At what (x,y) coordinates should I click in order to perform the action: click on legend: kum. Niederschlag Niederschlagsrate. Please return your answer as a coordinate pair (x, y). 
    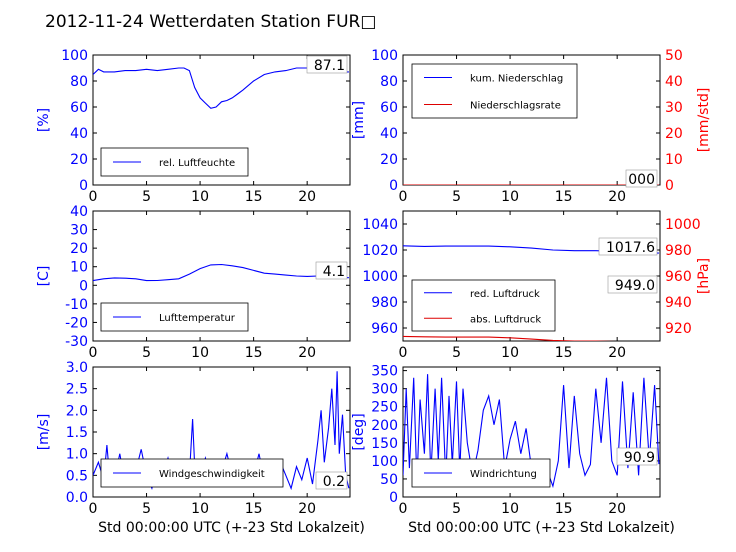
    Looking at the image, I should click on (494, 91).